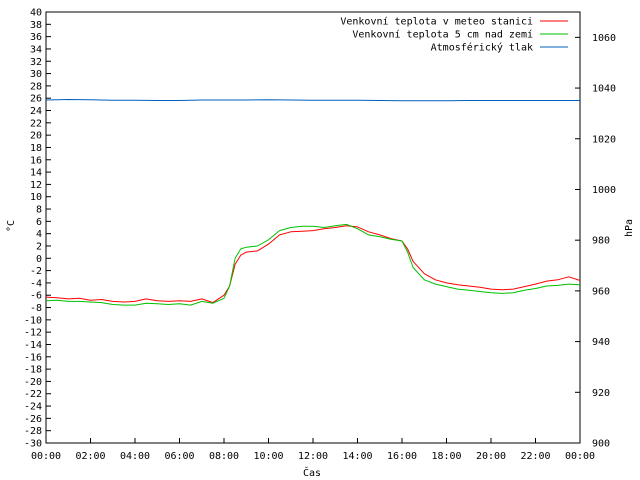 The height and width of the screenshot is (480, 640). I want to click on y-tick-label: 0, so click(39, 259).